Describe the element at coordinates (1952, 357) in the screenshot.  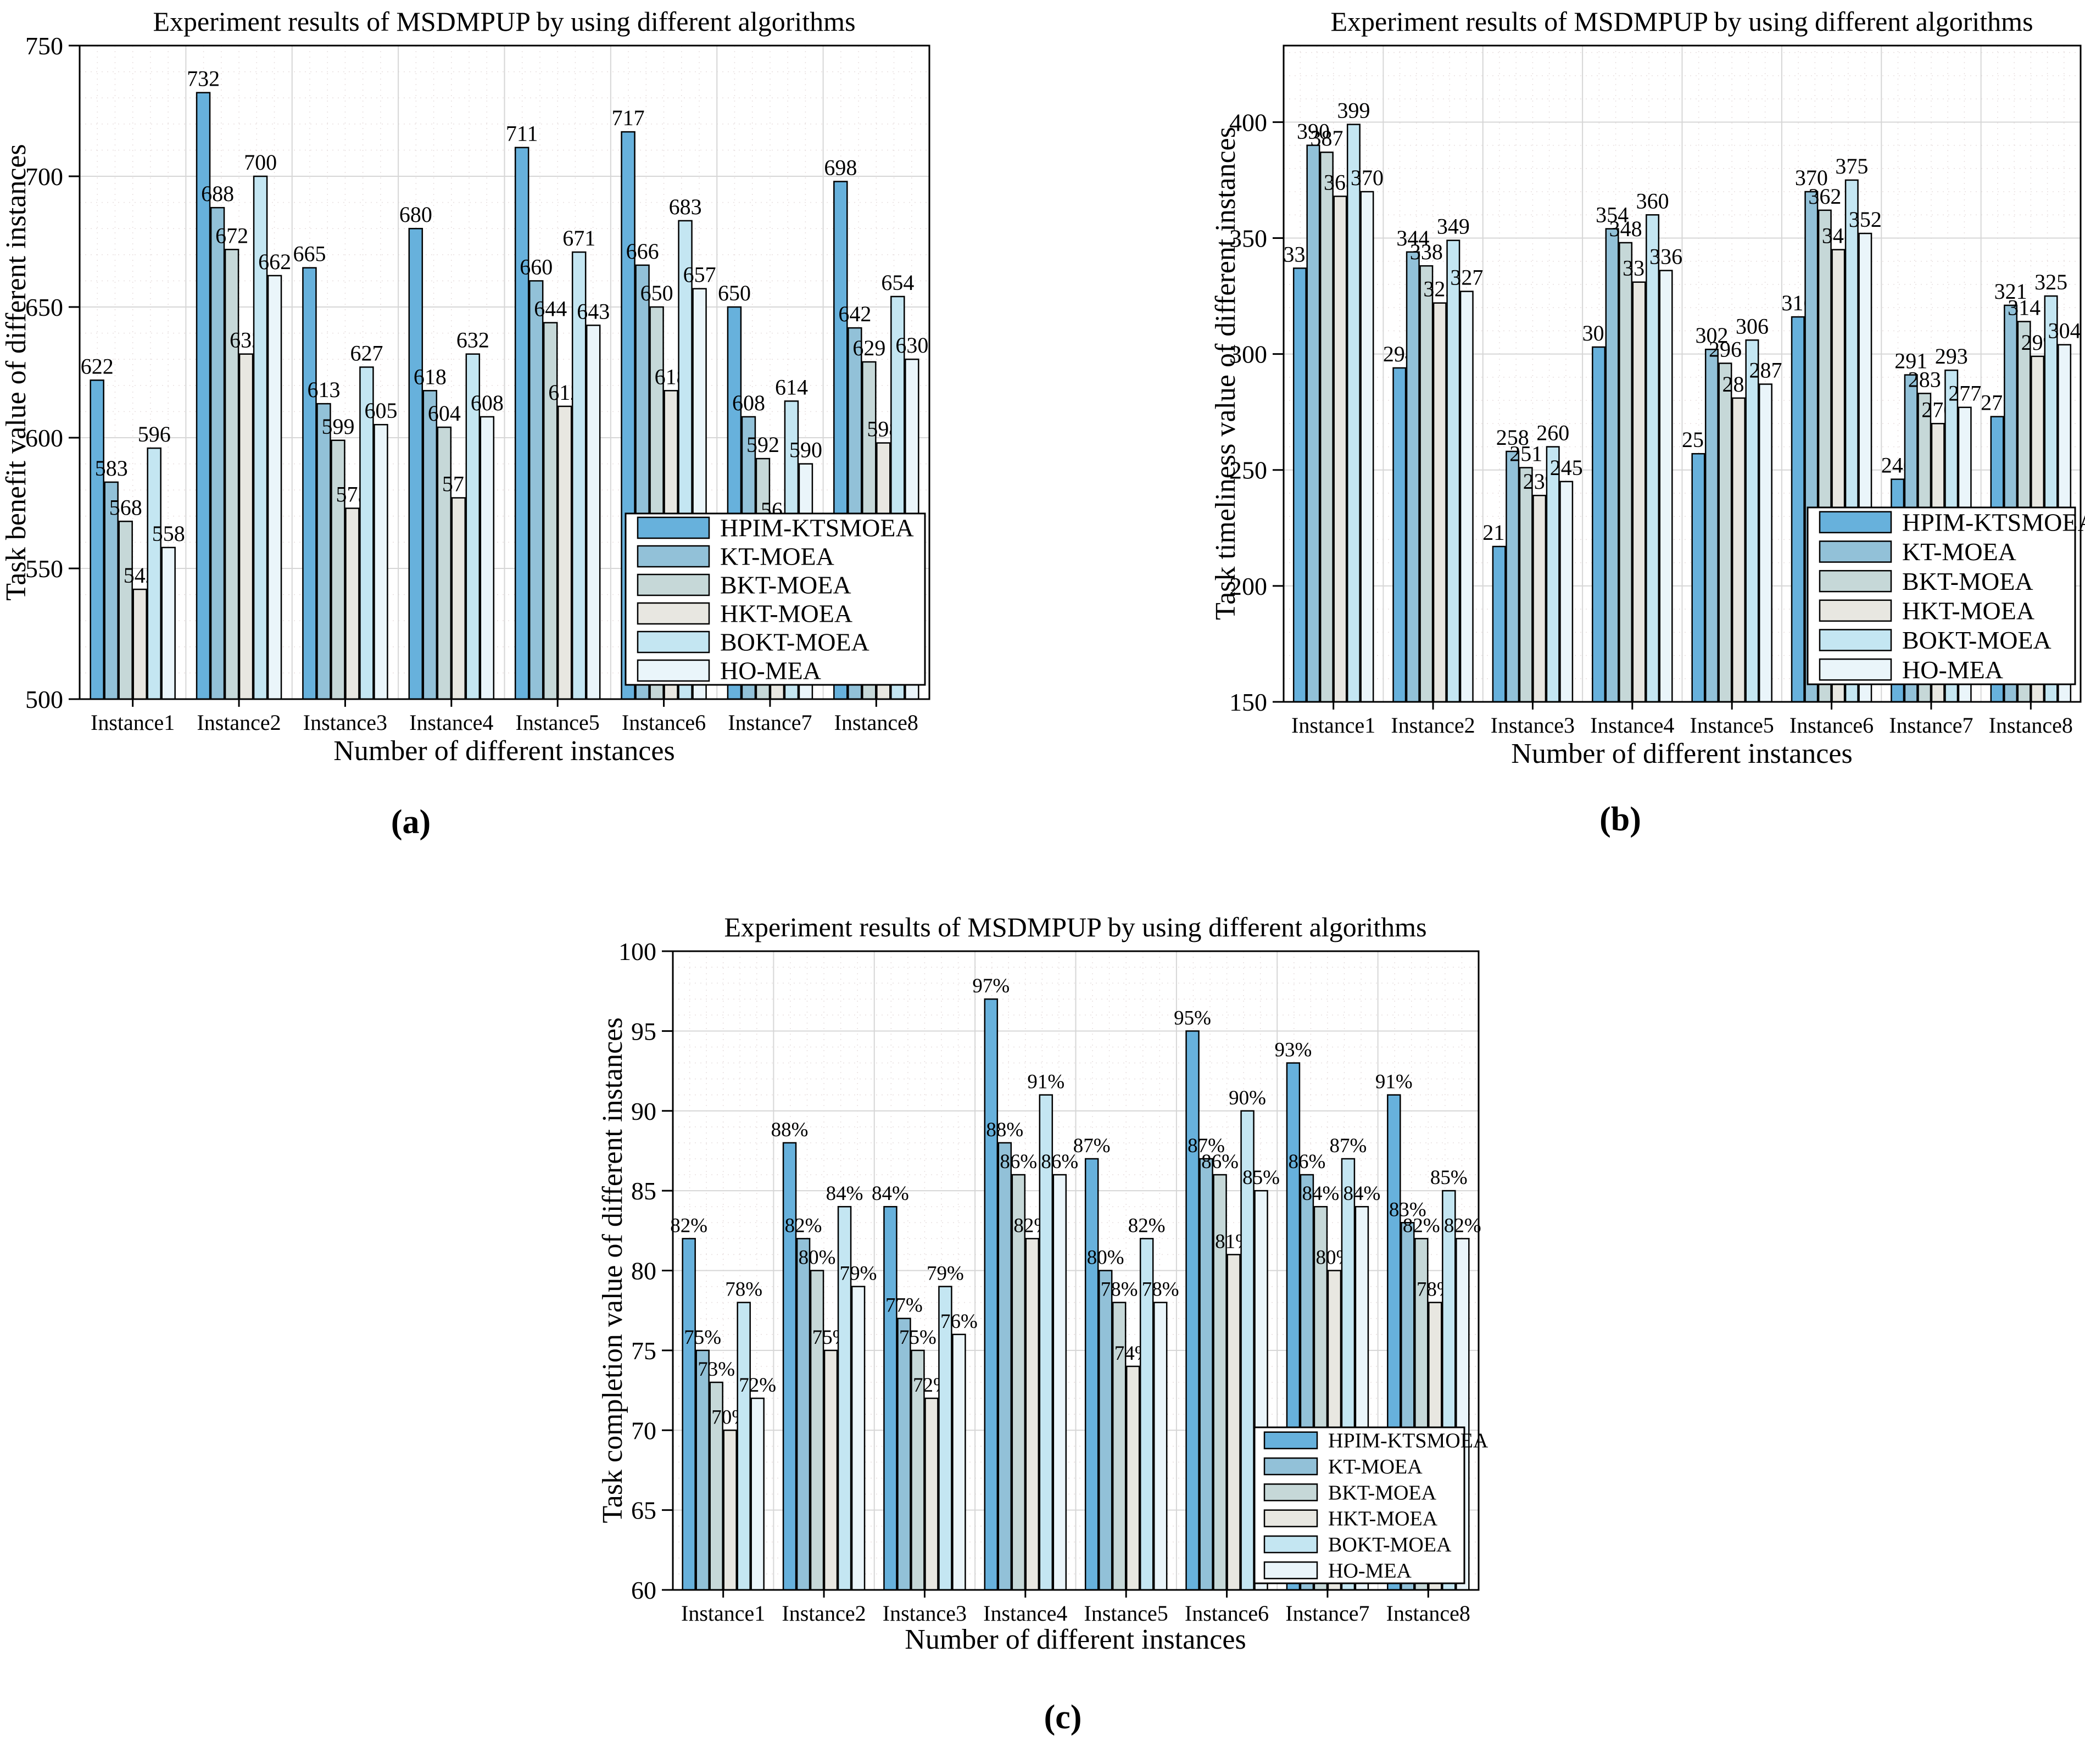
I see `bar-value-label: 293` at that location.